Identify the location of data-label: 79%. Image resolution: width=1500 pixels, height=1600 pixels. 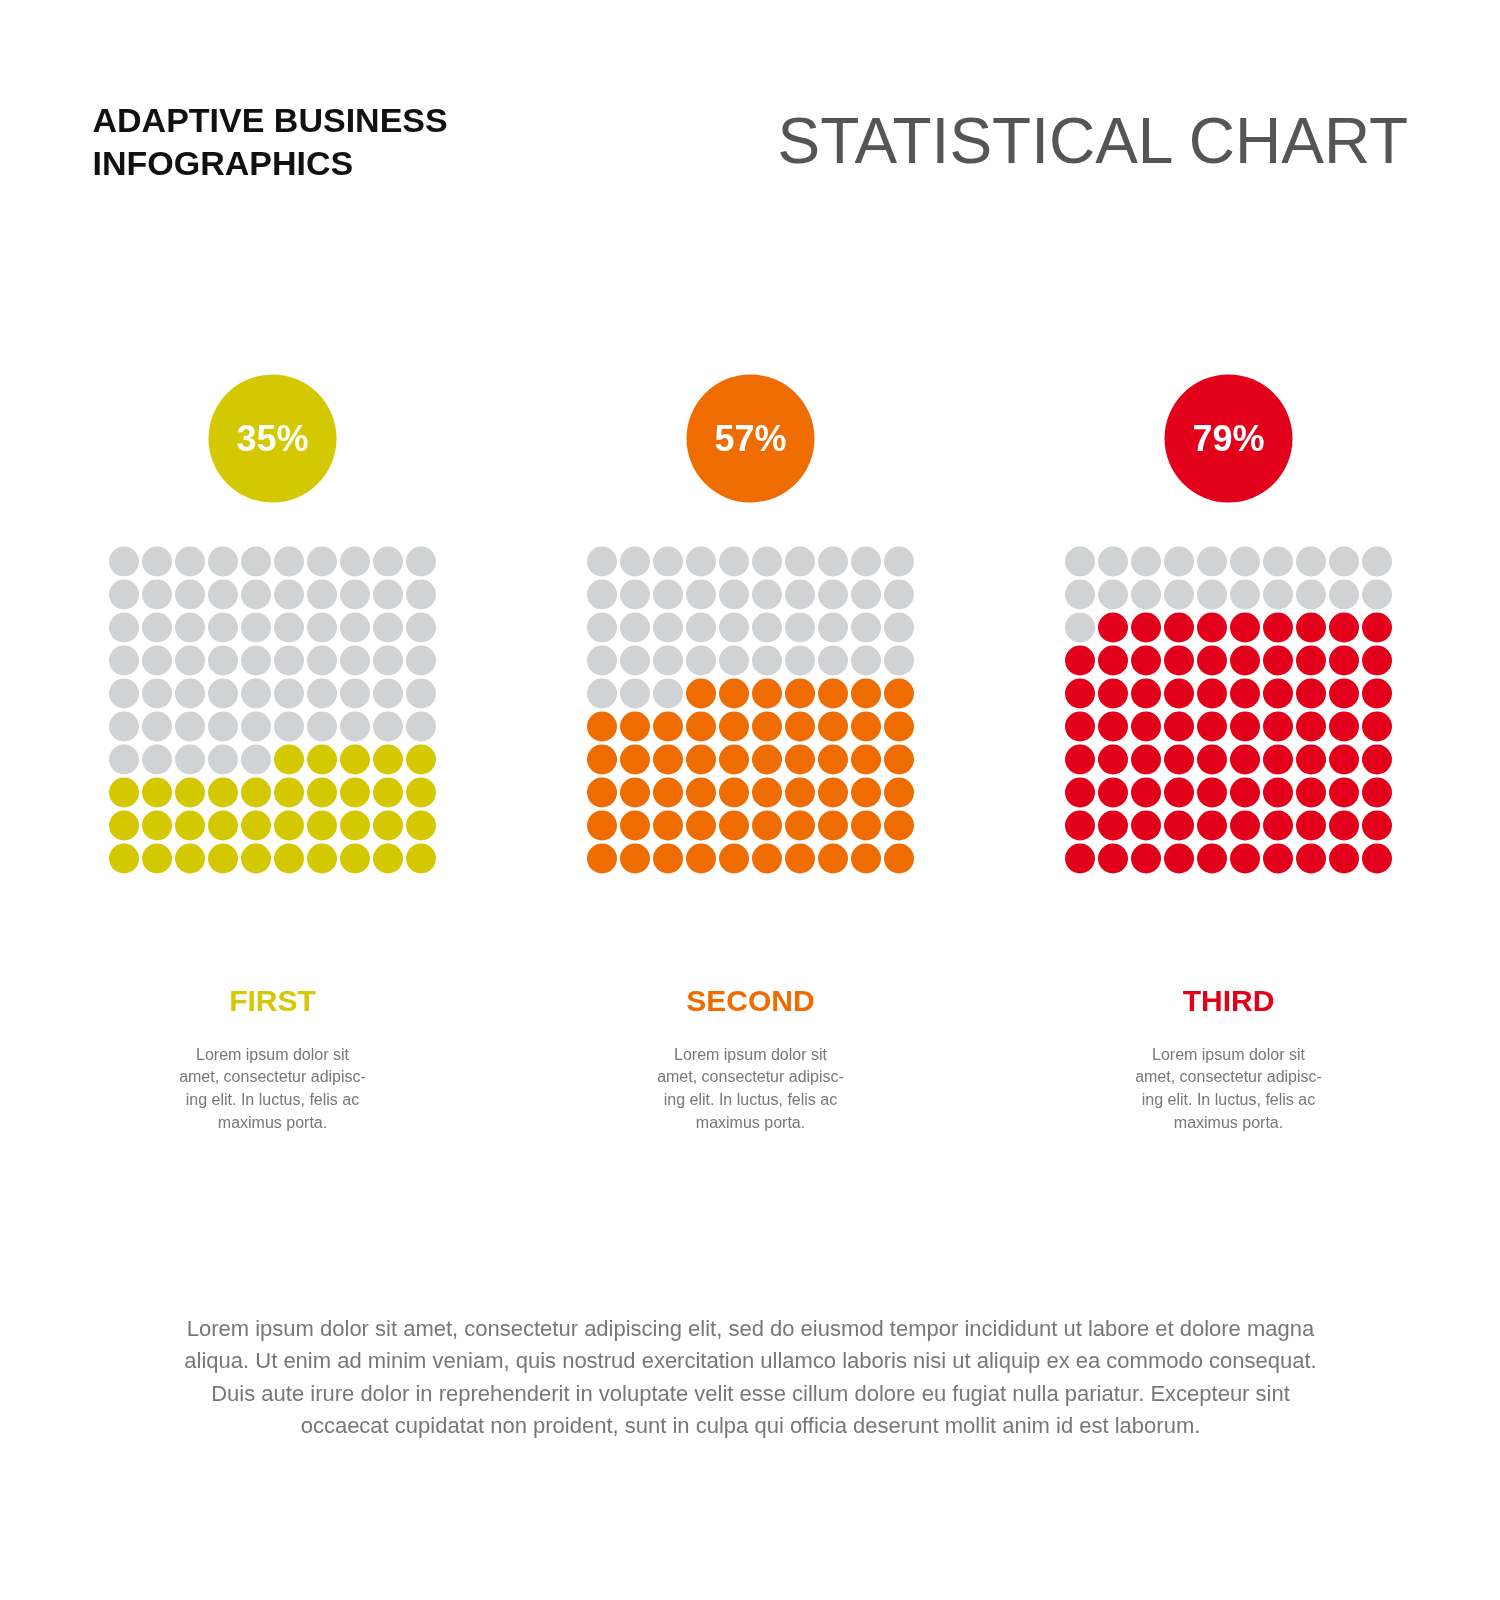
(1228, 438).